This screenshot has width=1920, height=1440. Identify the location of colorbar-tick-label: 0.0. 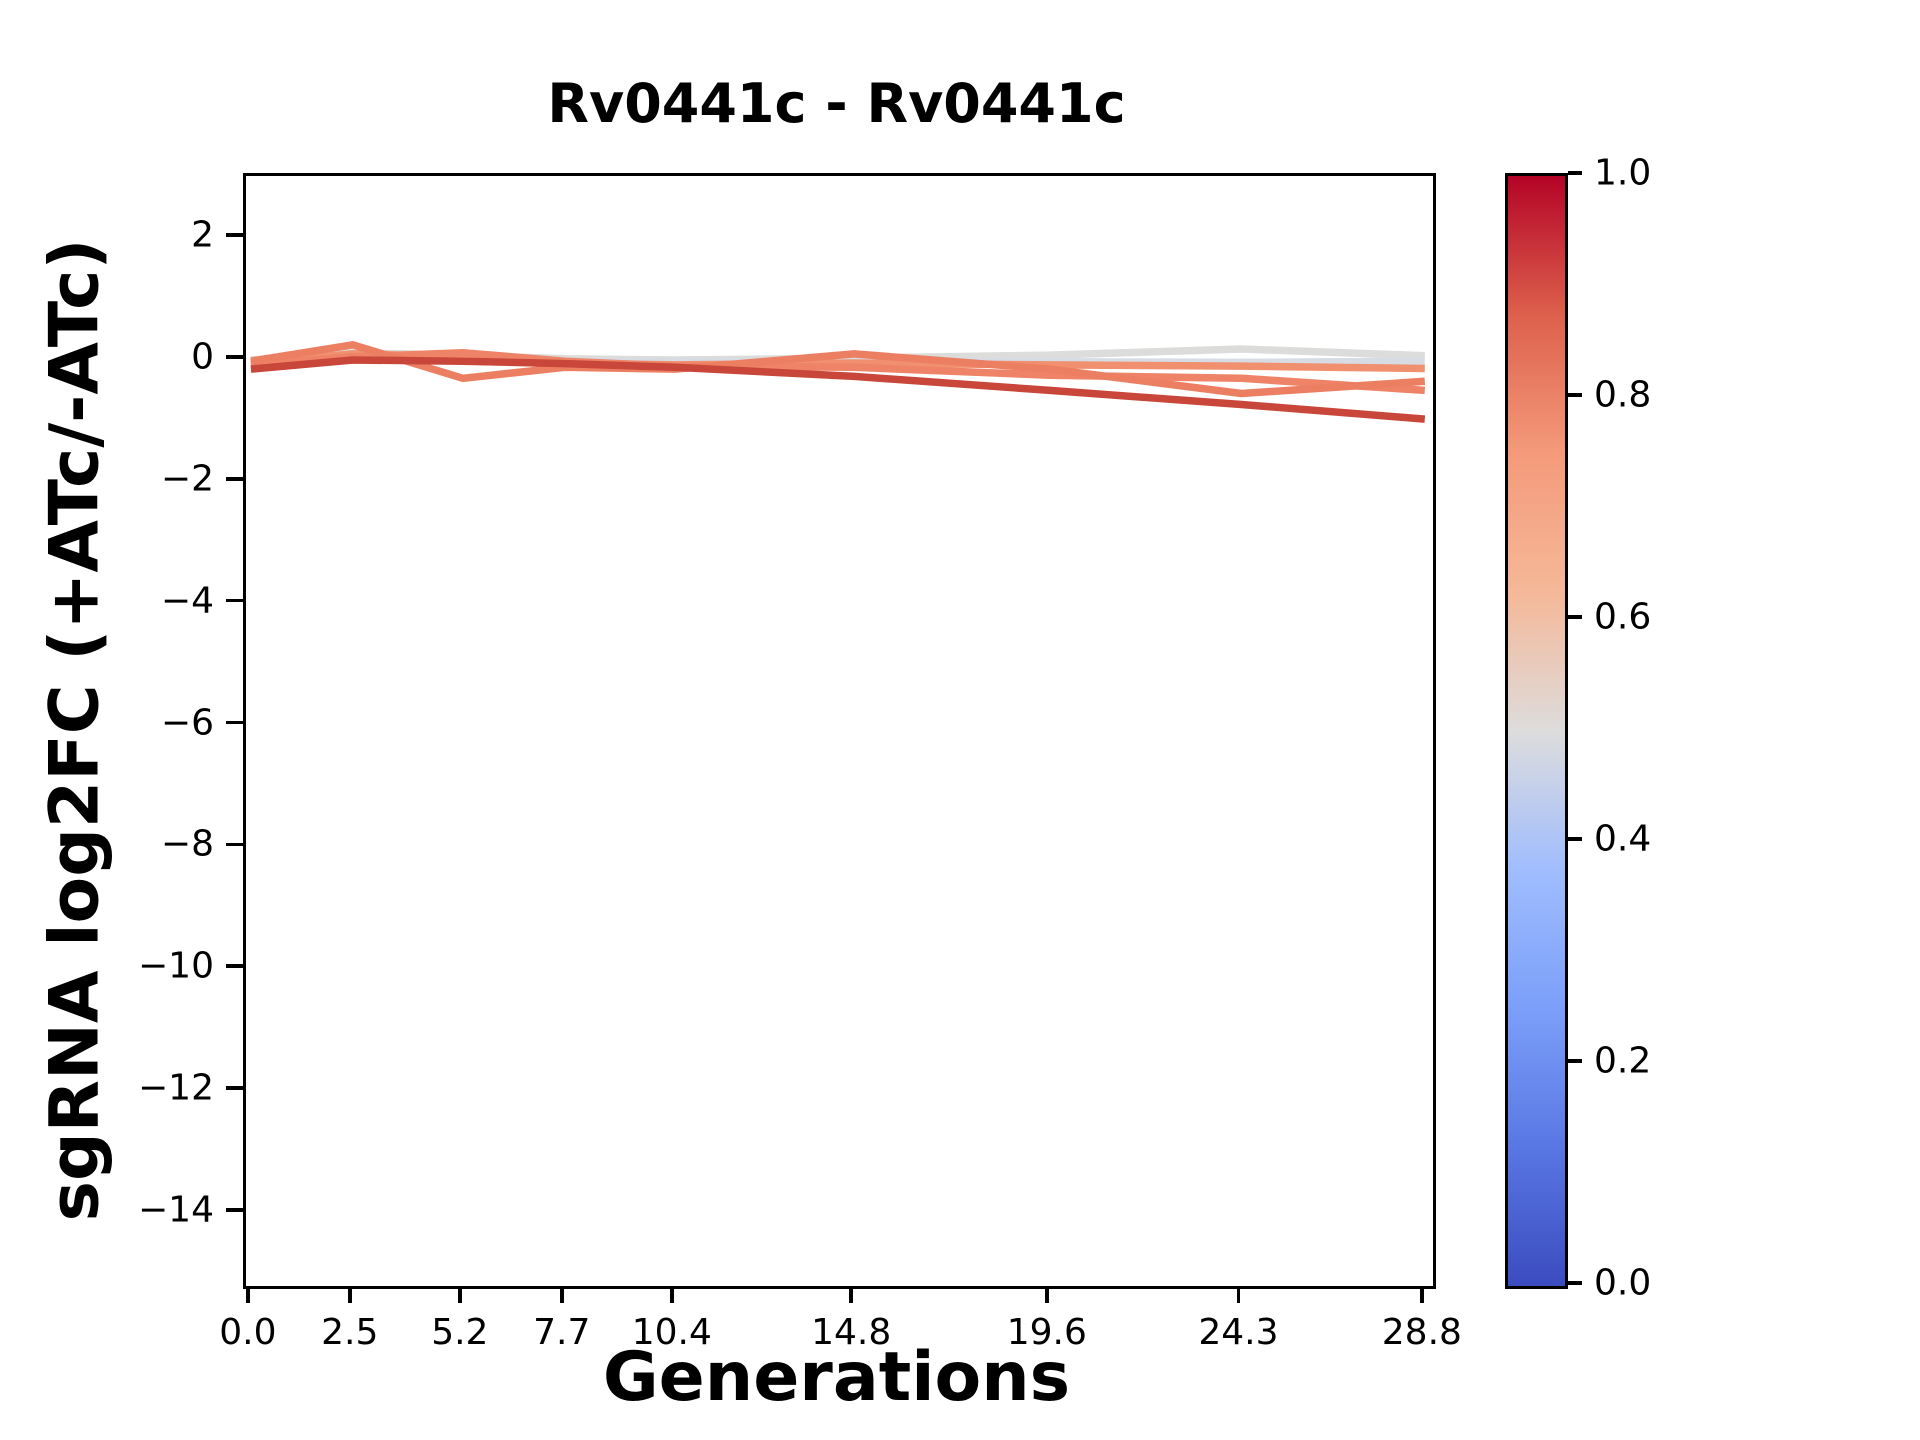
(1623, 1283).